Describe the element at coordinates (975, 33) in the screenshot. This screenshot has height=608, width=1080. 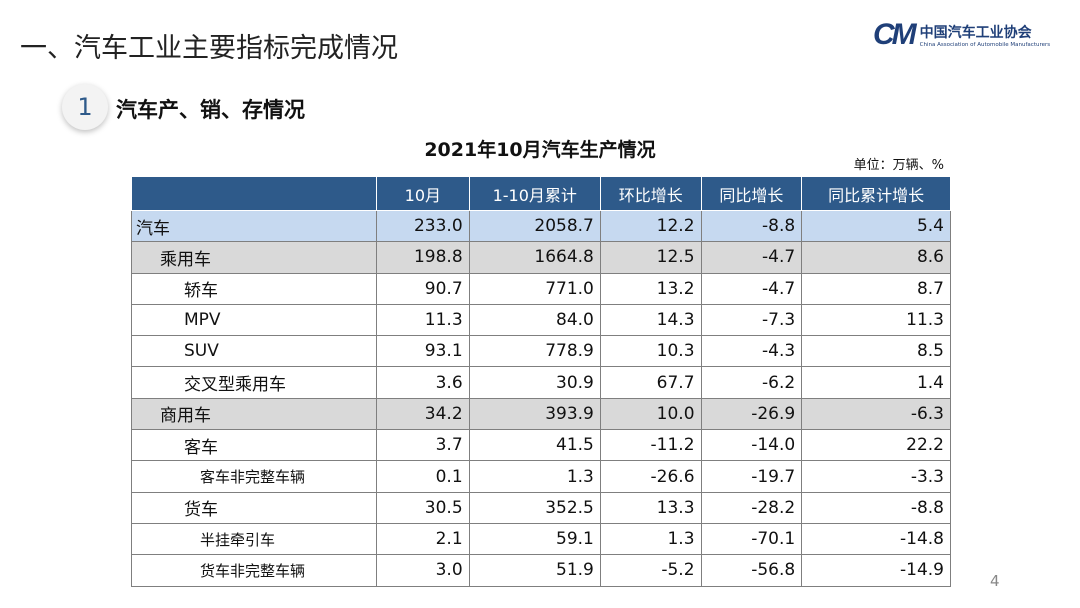
I see `logo-cn: 中国汽车工业协会` at that location.